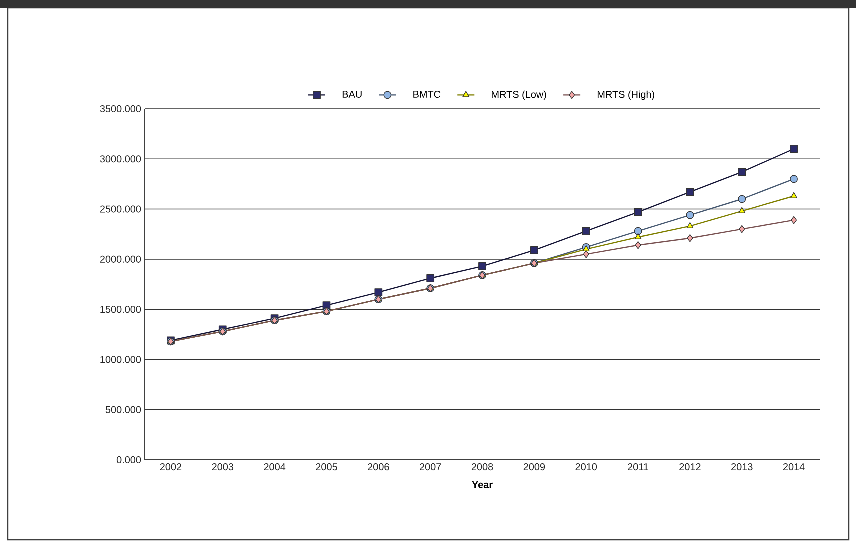  What do you see at coordinates (431, 467) in the screenshot?
I see `x-tick-label: 2007` at bounding box center [431, 467].